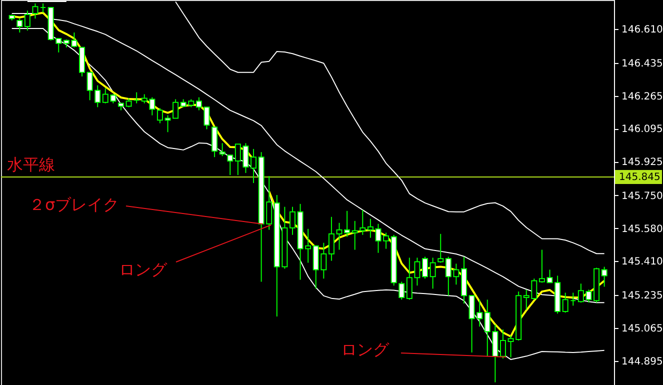 The height and width of the screenshot is (385, 663). Describe the element at coordinates (642, 296) in the screenshot. I see `y-tick-label: 145.235` at that location.